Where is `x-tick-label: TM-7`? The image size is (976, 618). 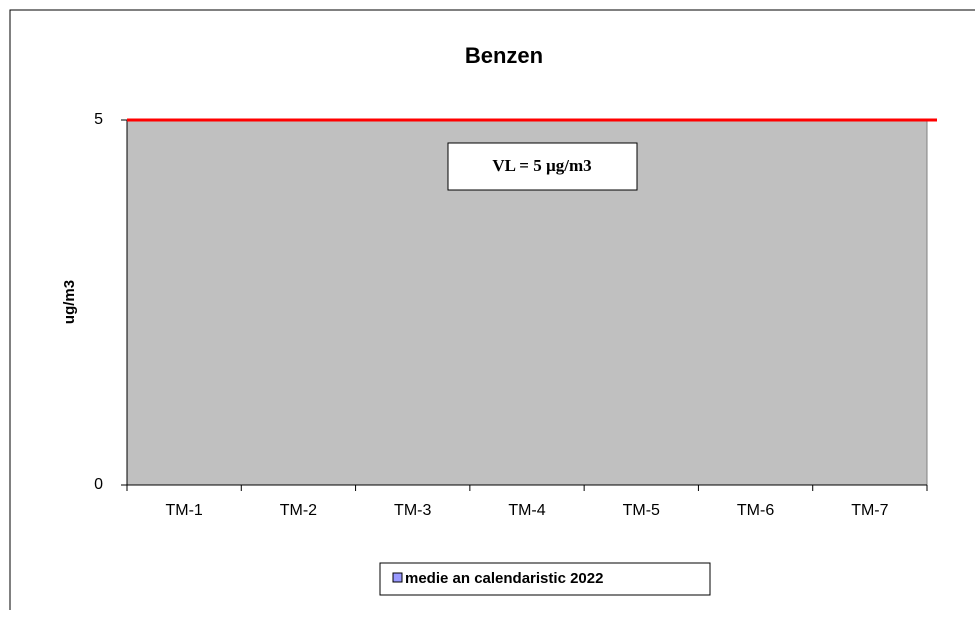 x-tick-label: TM-7 is located at coordinates (869, 510).